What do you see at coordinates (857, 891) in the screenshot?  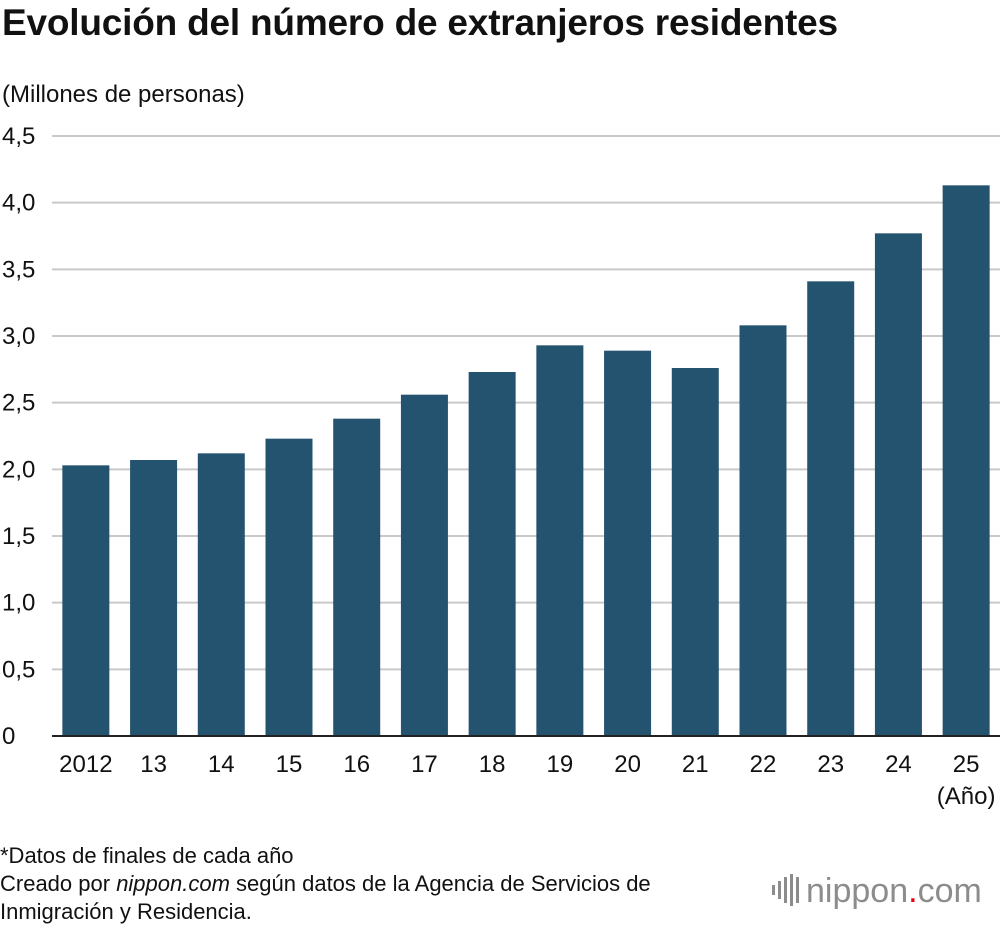 I see `brand-main-text: nippon` at bounding box center [857, 891].